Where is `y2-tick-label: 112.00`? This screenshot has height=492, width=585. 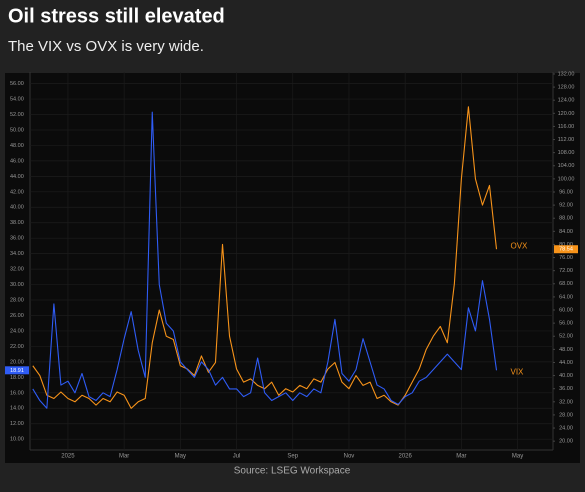 y2-tick-label: 112.00 is located at coordinates (566, 140).